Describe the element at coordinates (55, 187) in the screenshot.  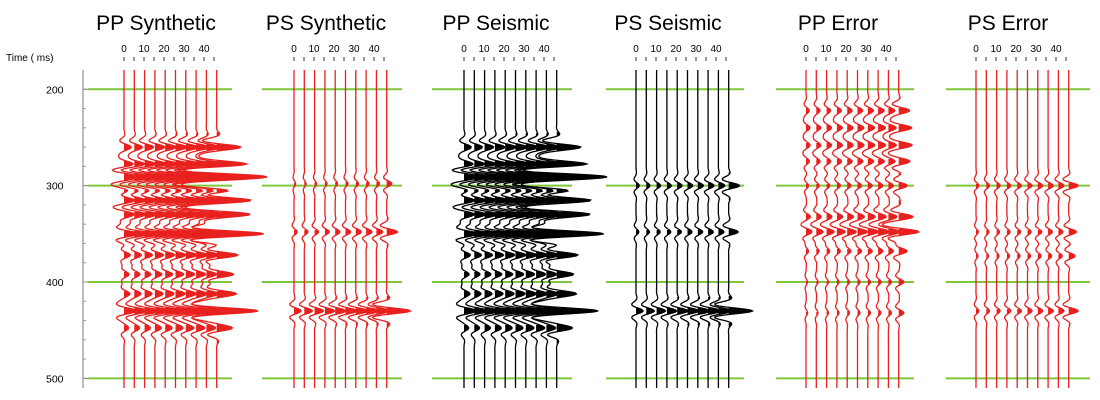
I see `y-tick-label: 300` at that location.